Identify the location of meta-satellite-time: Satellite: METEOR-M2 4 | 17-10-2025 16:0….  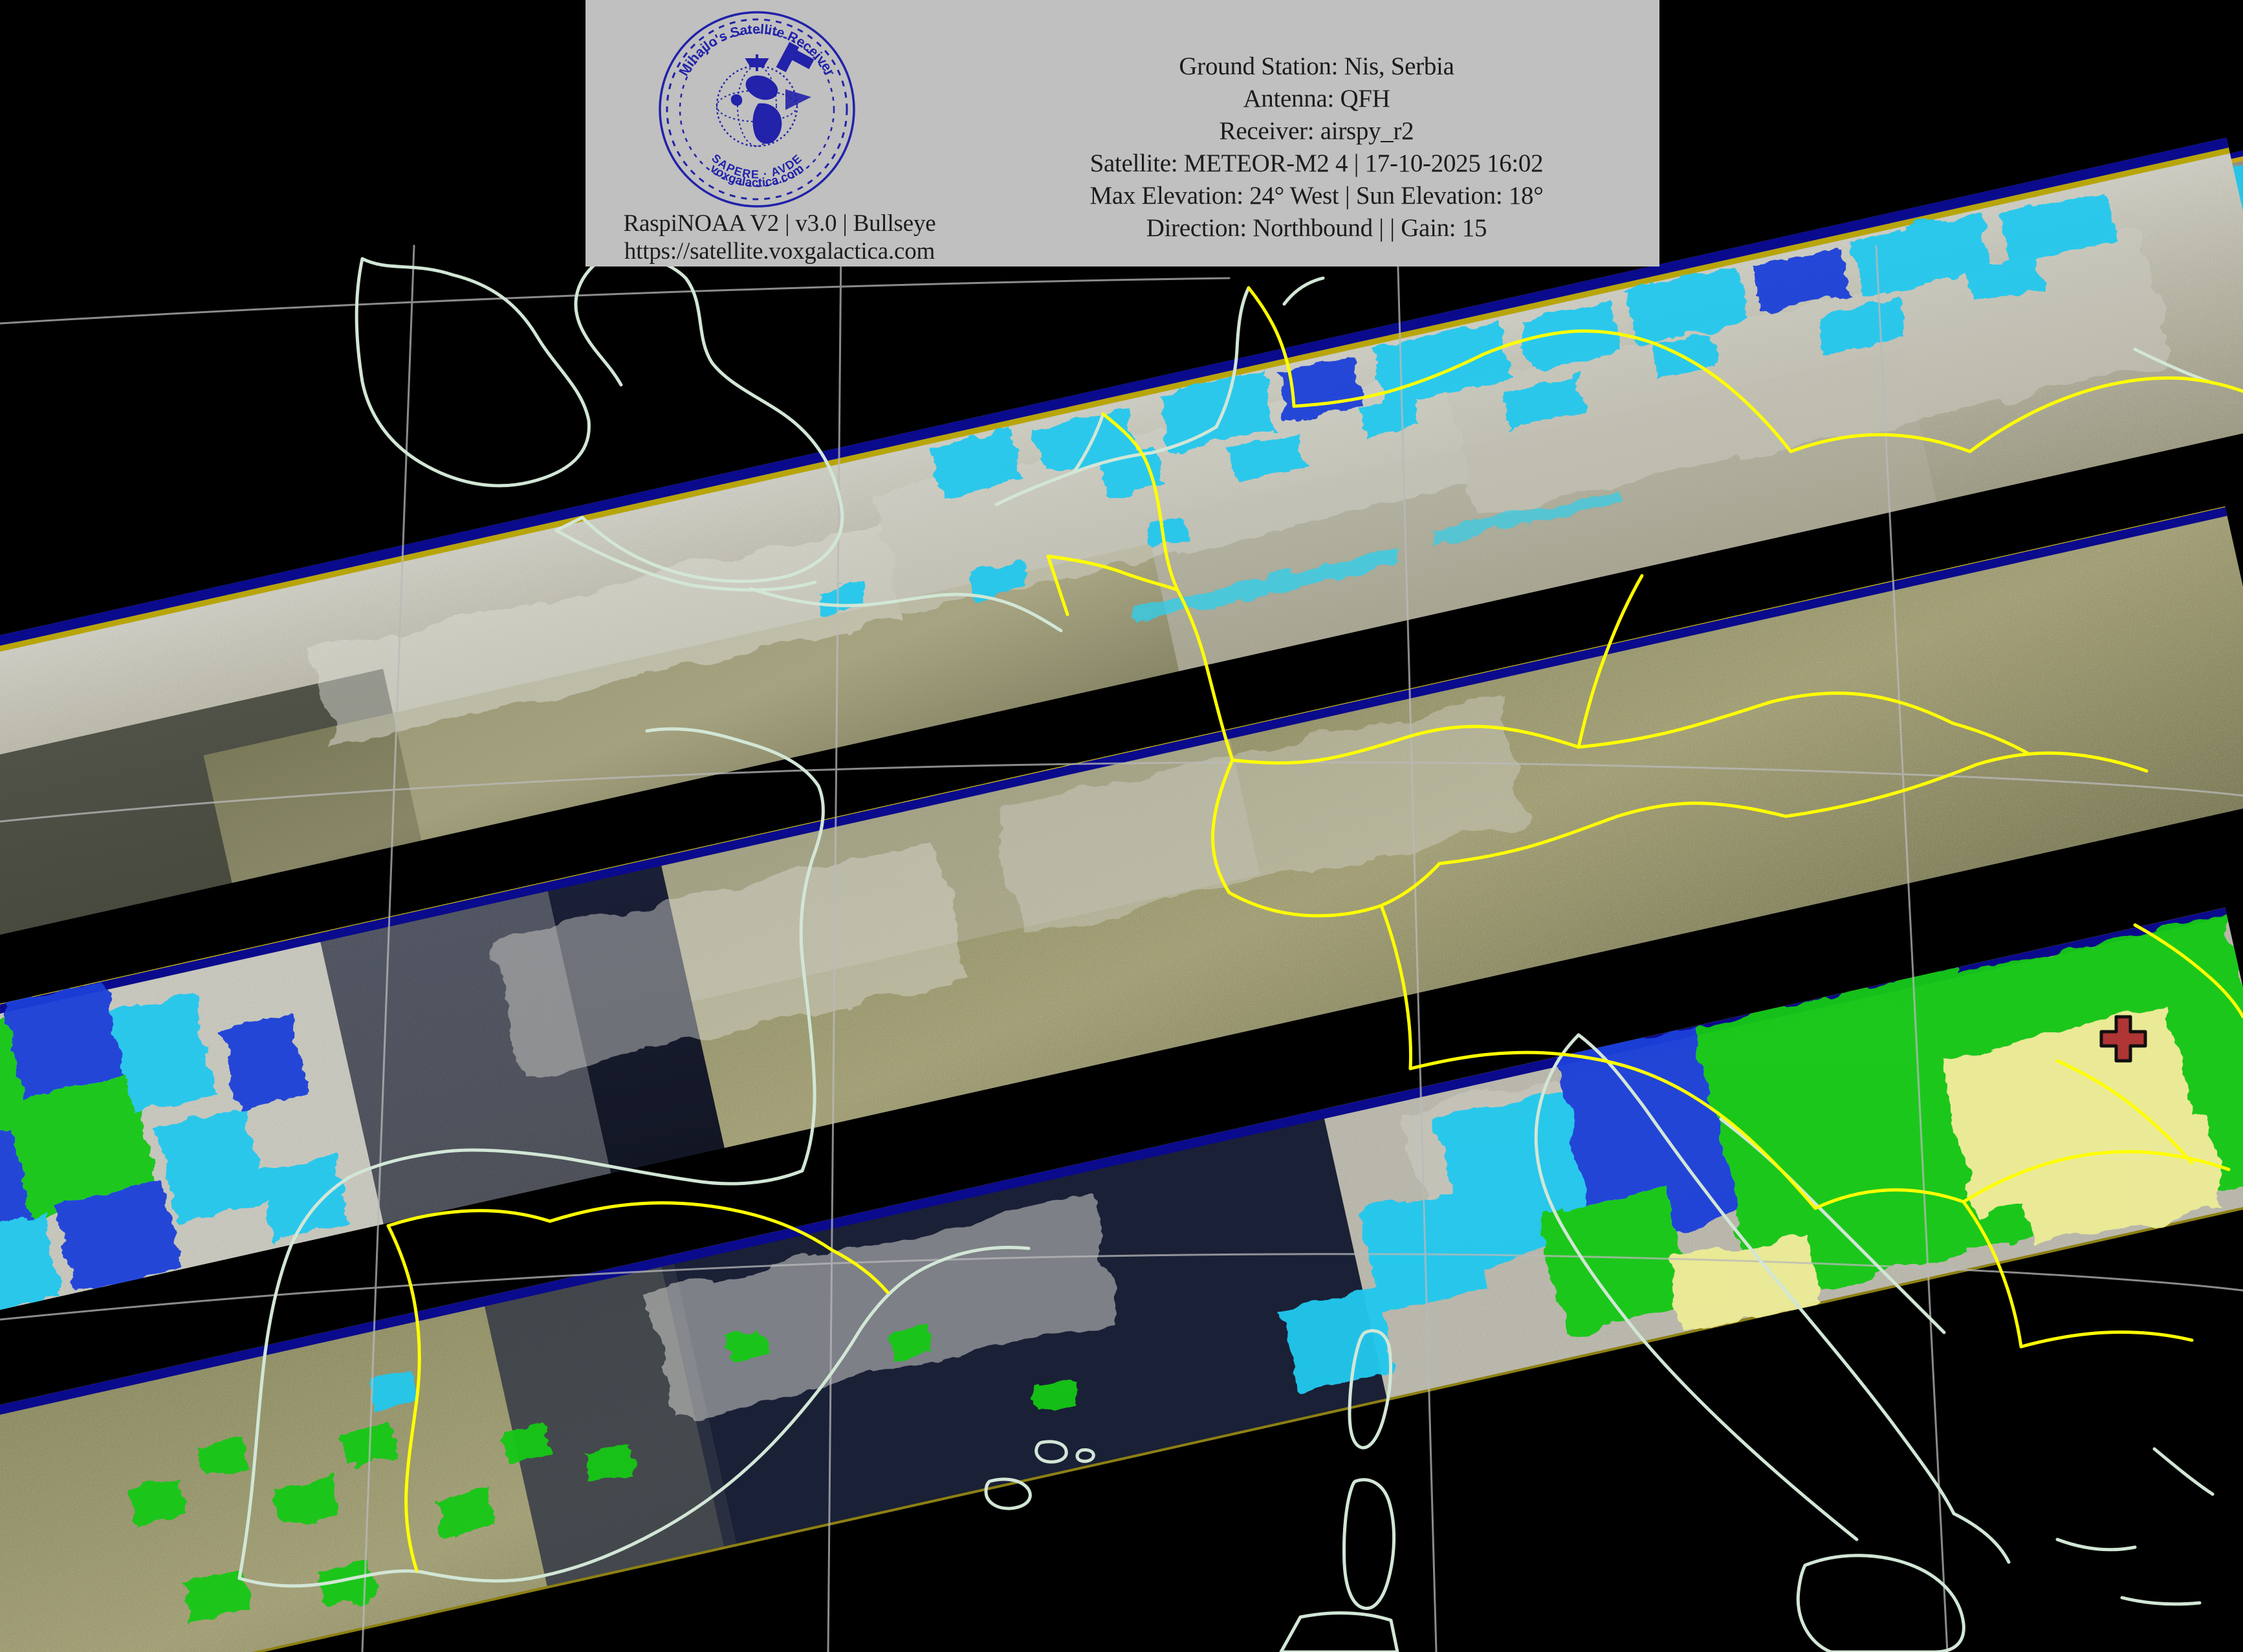
(1317, 163).